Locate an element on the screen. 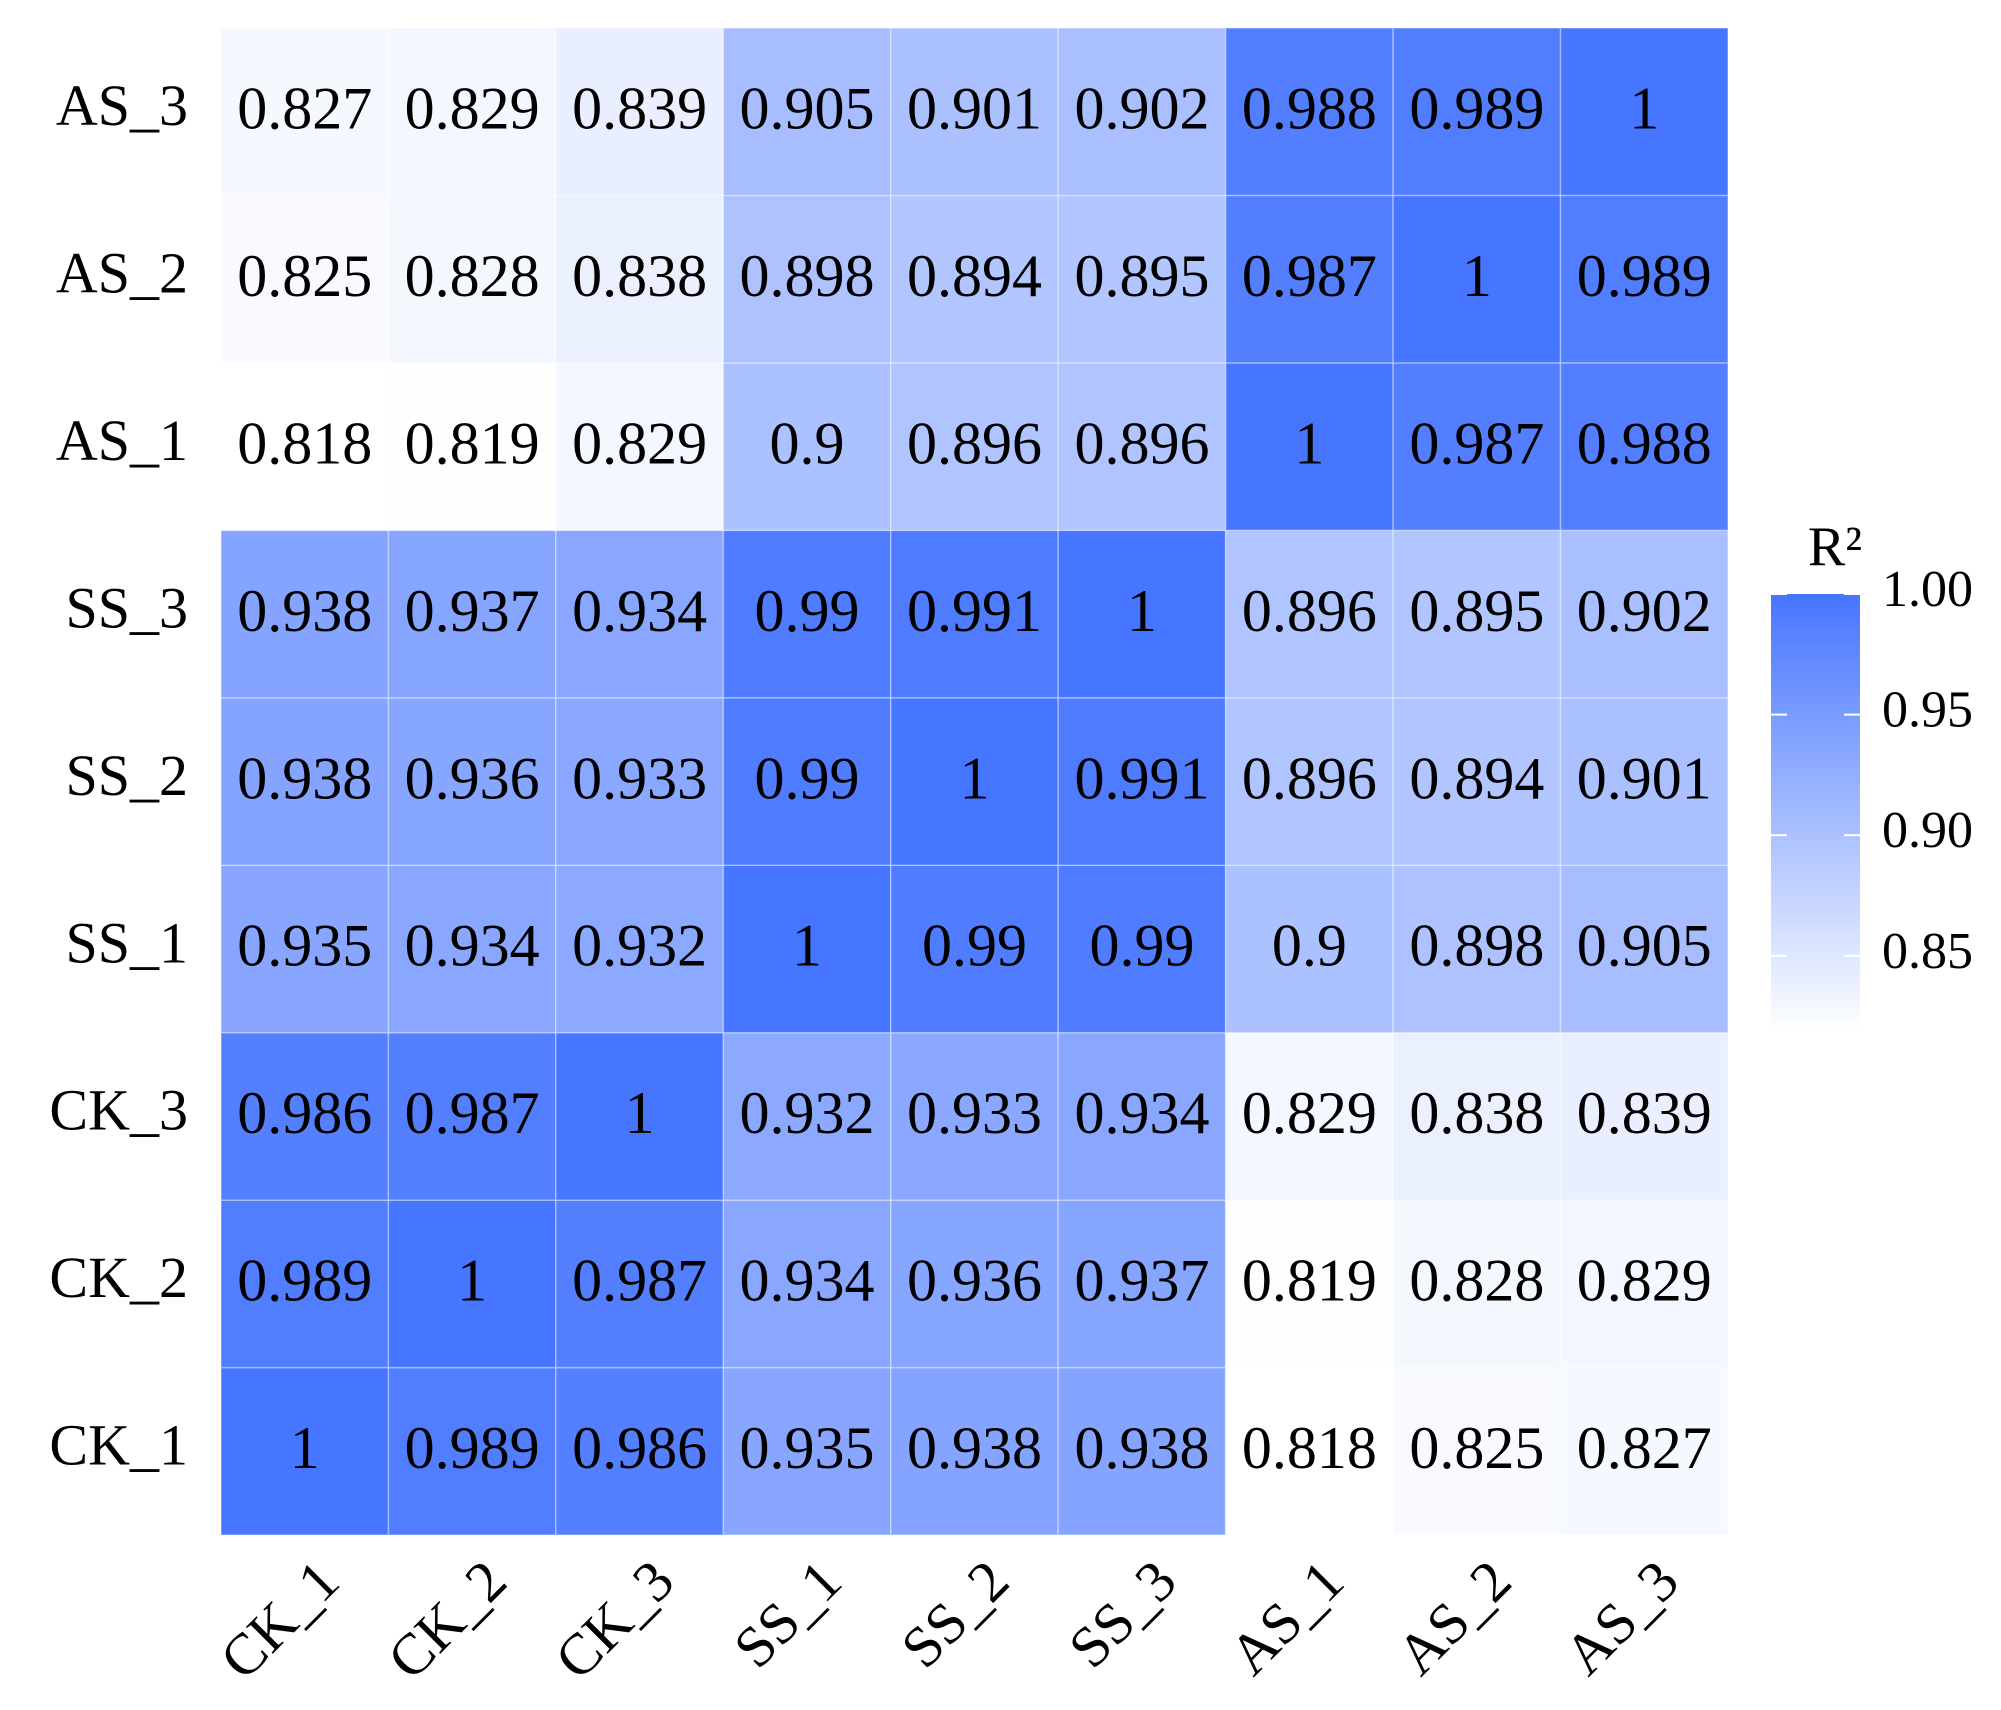 This screenshot has width=2001, height=1710. x-tick-label: AS_1 is located at coordinates (1286, 1617).